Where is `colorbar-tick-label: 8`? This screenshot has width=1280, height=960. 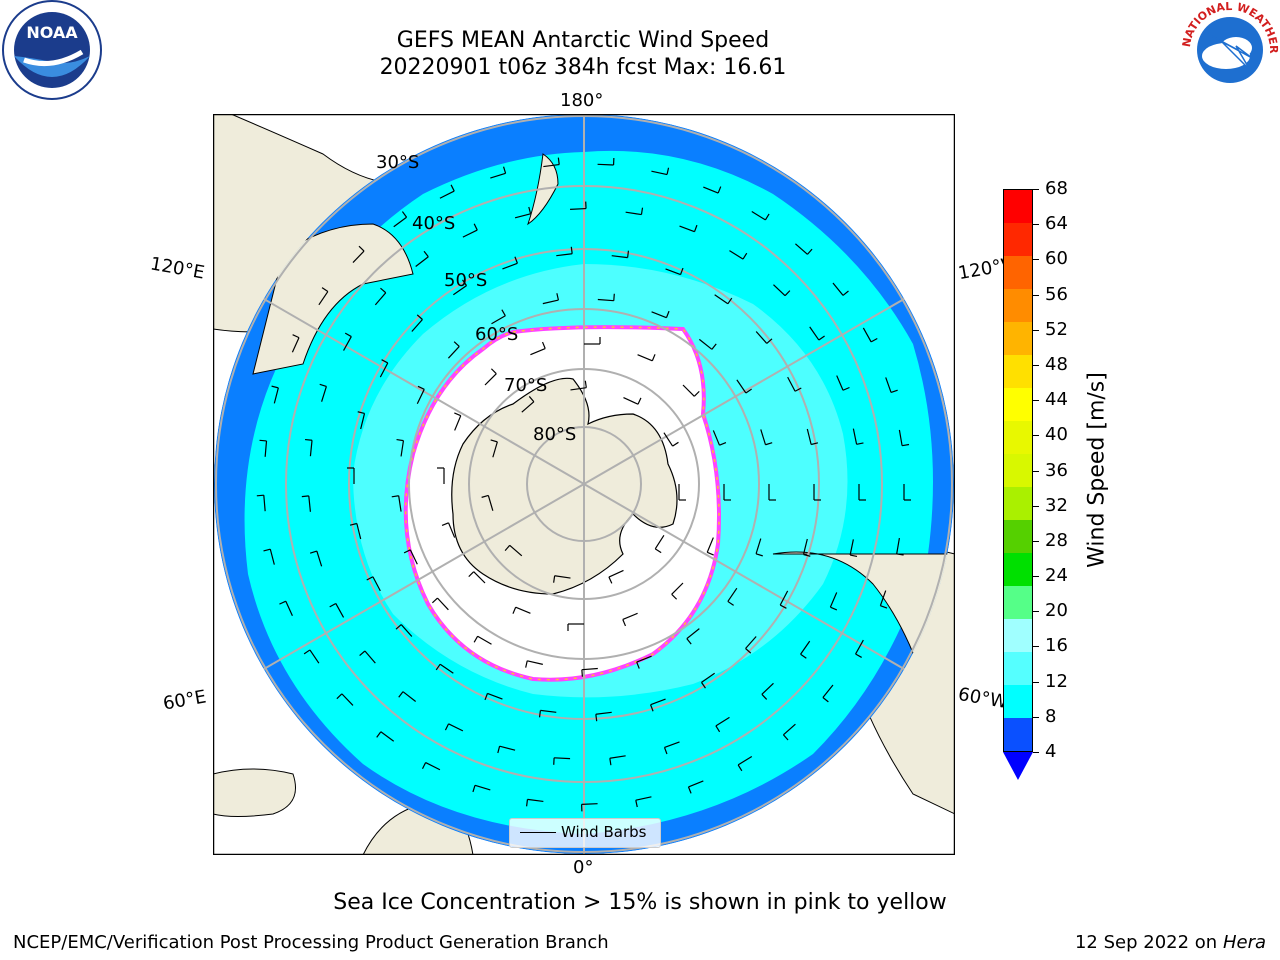
colorbar-tick-label: 8 is located at coordinates (1051, 716).